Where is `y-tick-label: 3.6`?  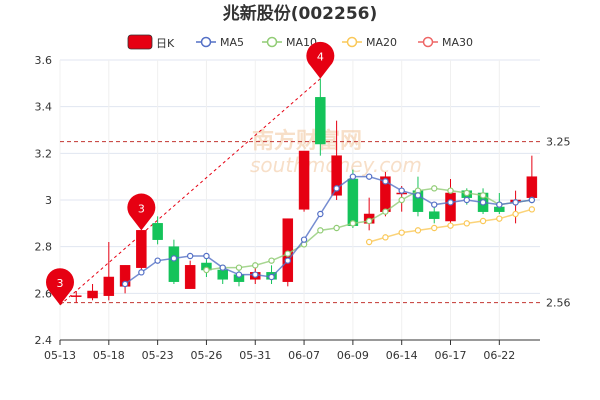
y-tick-label: 3.6 is located at coordinates (44, 60).